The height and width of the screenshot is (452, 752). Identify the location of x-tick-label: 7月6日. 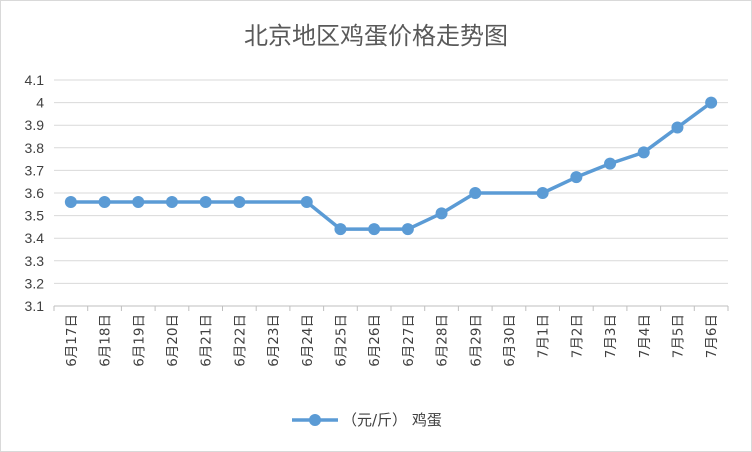
(712, 336).